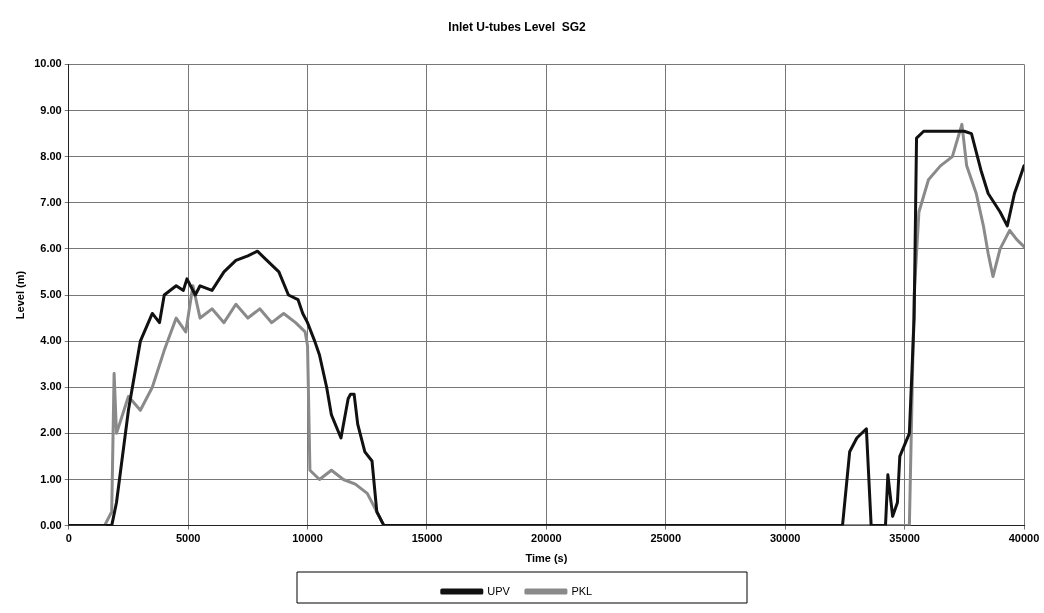 This screenshot has height=613, width=1044. I want to click on y-tick-label: 6.00, so click(51, 247).